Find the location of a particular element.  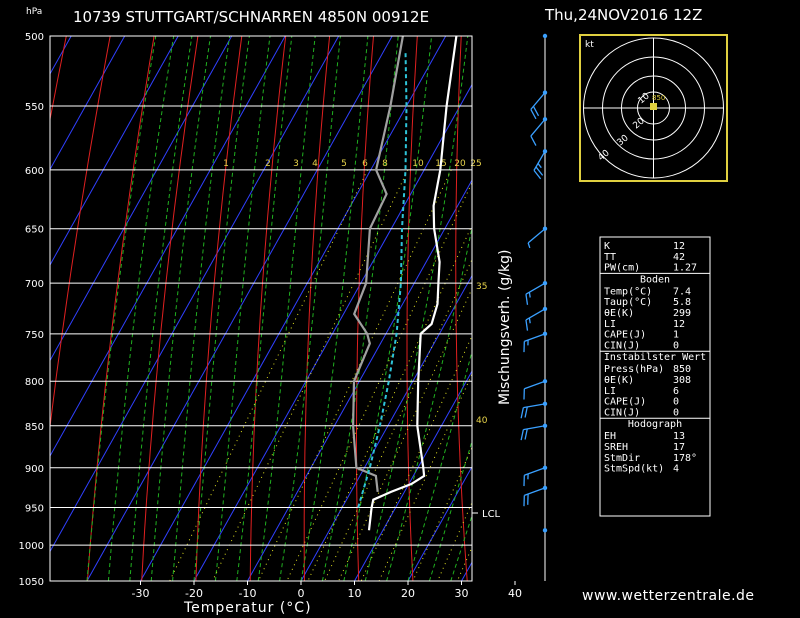

index-value: 5.8 is located at coordinates (682, 302).